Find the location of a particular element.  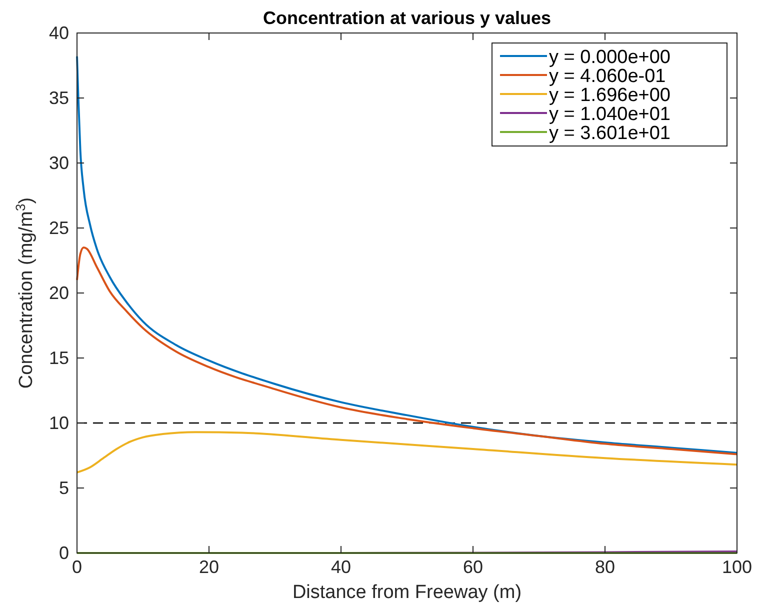

legend-label: y = 1.040e+01 is located at coordinates (609, 114).